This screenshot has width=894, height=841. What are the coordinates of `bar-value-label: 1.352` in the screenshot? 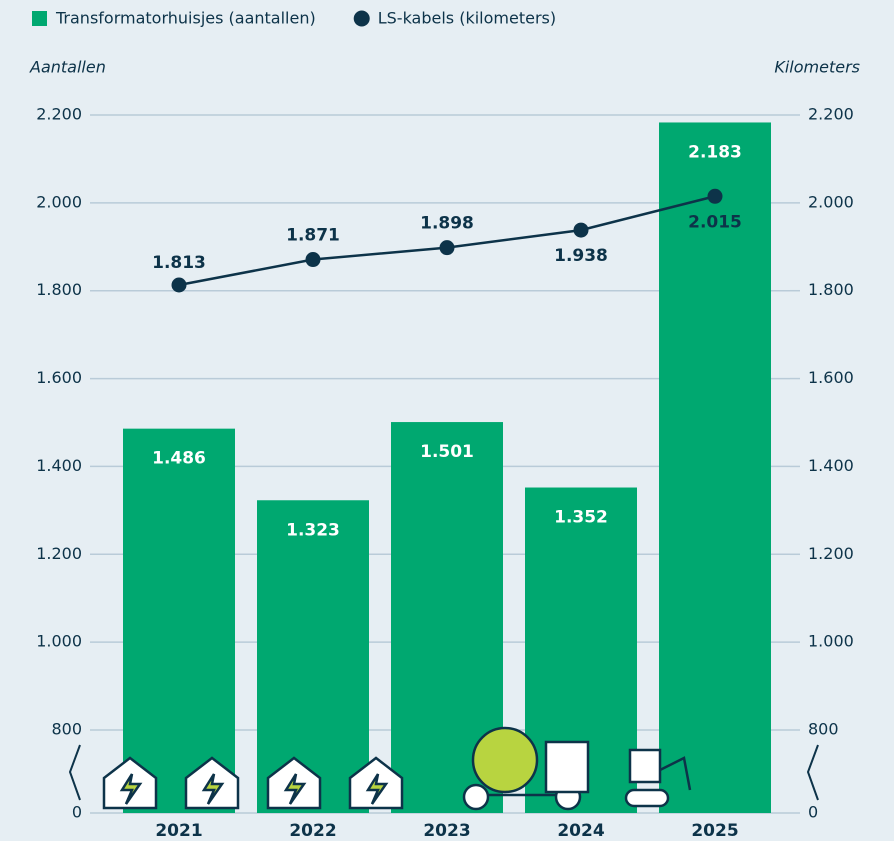 It's located at (581, 518).